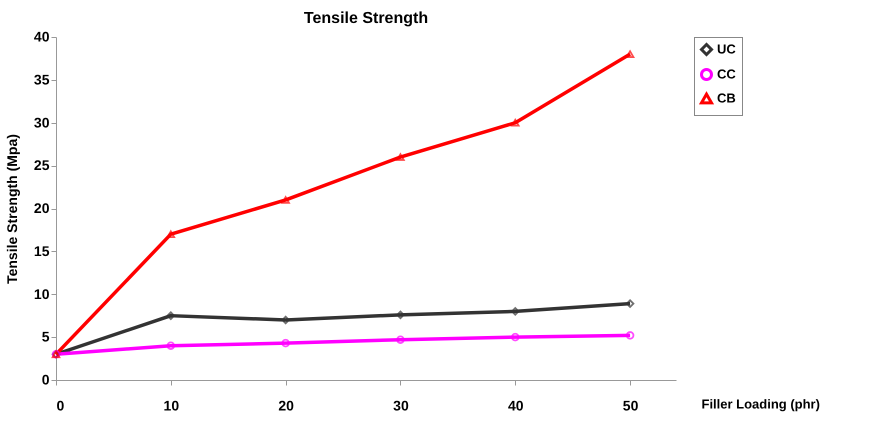 This screenshot has width=896, height=438. Describe the element at coordinates (46, 336) in the screenshot. I see `y-tick-label: 5` at that location.